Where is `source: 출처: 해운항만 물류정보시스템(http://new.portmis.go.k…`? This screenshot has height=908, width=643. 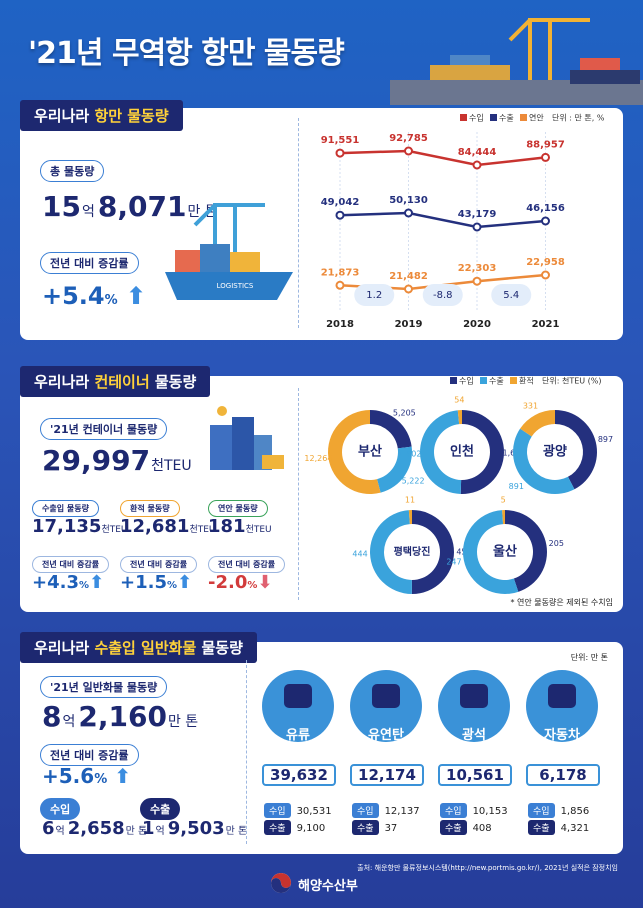
source: 출처: 해운항만 물류정보시스템(http://new.portmis.go.k… is located at coordinates (487, 868).